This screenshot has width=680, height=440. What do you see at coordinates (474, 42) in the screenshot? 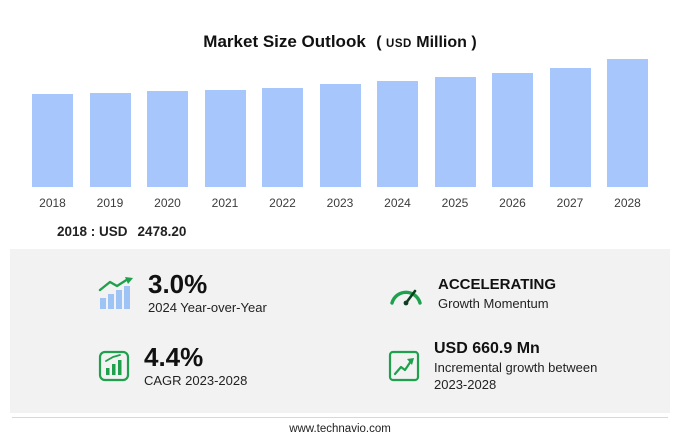
I see `title-unit-close: )` at bounding box center [474, 42].